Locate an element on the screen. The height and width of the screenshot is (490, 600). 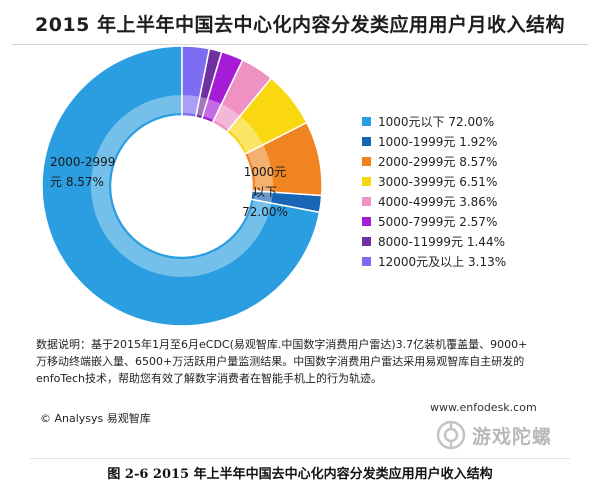
slice-labels: 1000元以下 72.00% 2000-2999 元 8.57% is located at coordinates (169, 187).